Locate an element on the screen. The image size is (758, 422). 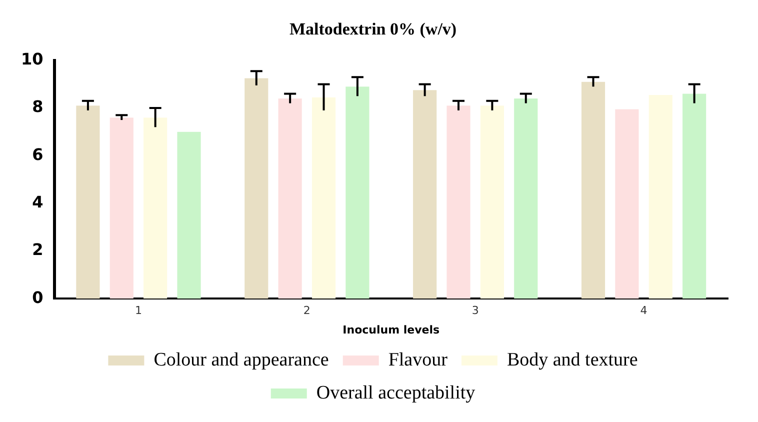
legend-label: Overall acceptability is located at coordinates (396, 393).